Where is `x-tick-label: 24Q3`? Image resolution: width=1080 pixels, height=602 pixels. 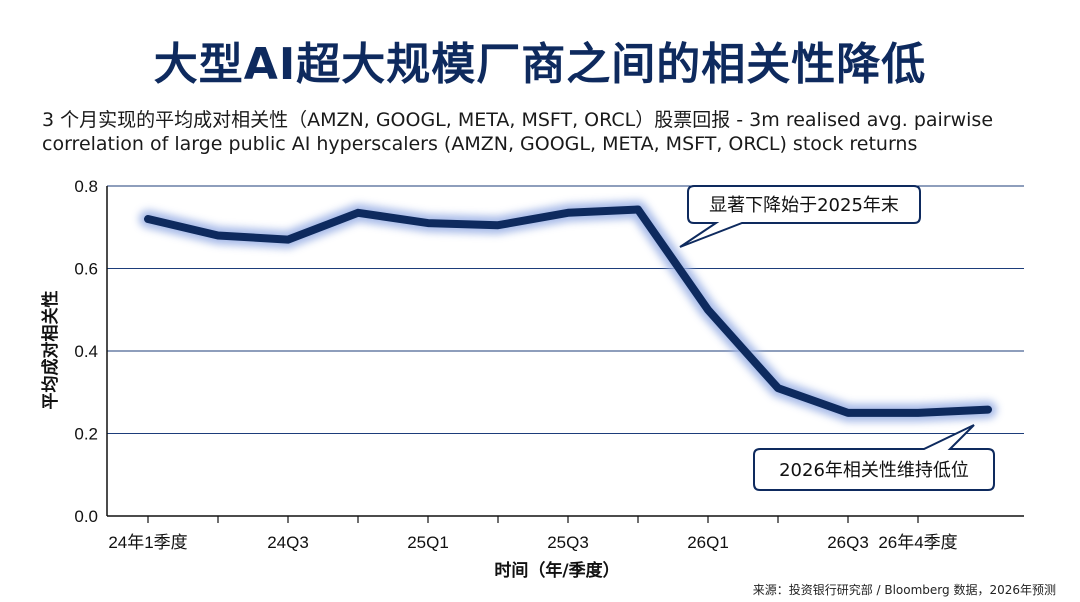
x-tick-label: 24Q3 is located at coordinates (288, 542).